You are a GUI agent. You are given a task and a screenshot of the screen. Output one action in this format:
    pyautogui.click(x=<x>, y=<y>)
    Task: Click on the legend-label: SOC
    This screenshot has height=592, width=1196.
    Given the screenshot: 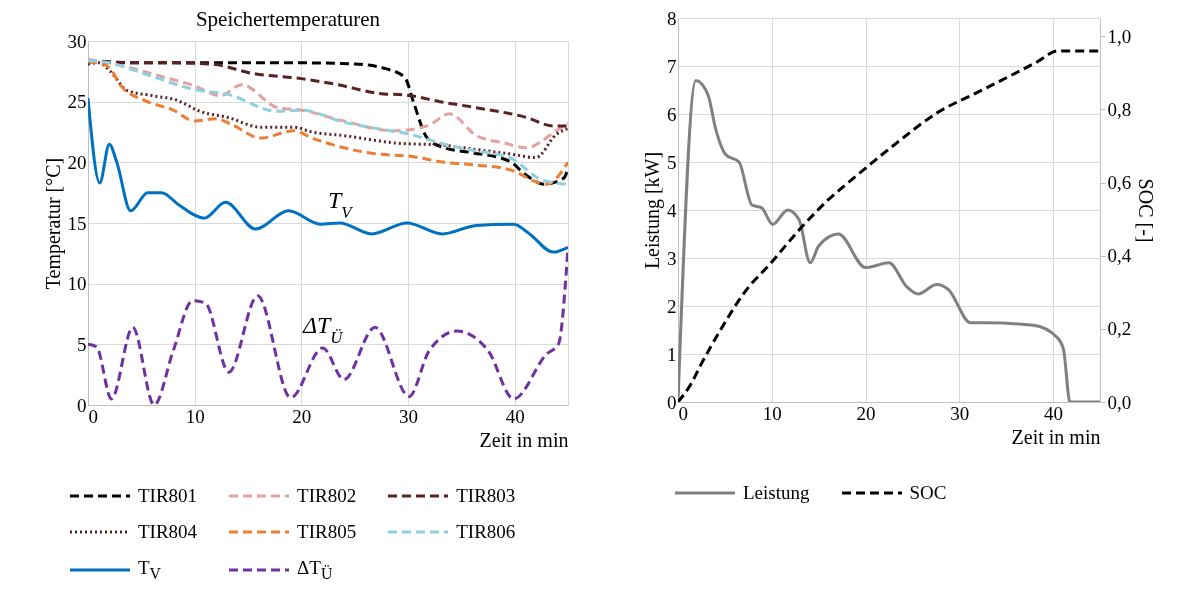 What is the action you would take?
    pyautogui.click(x=928, y=493)
    